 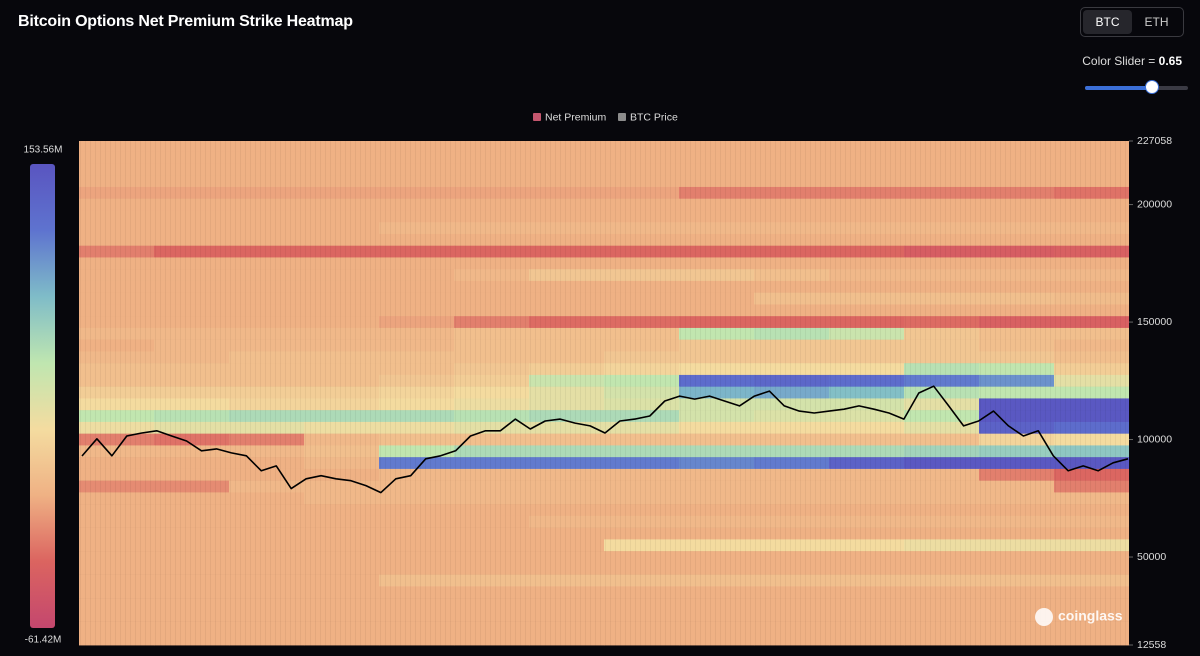 I want to click on legend-label: Net Premium, so click(x=576, y=117).